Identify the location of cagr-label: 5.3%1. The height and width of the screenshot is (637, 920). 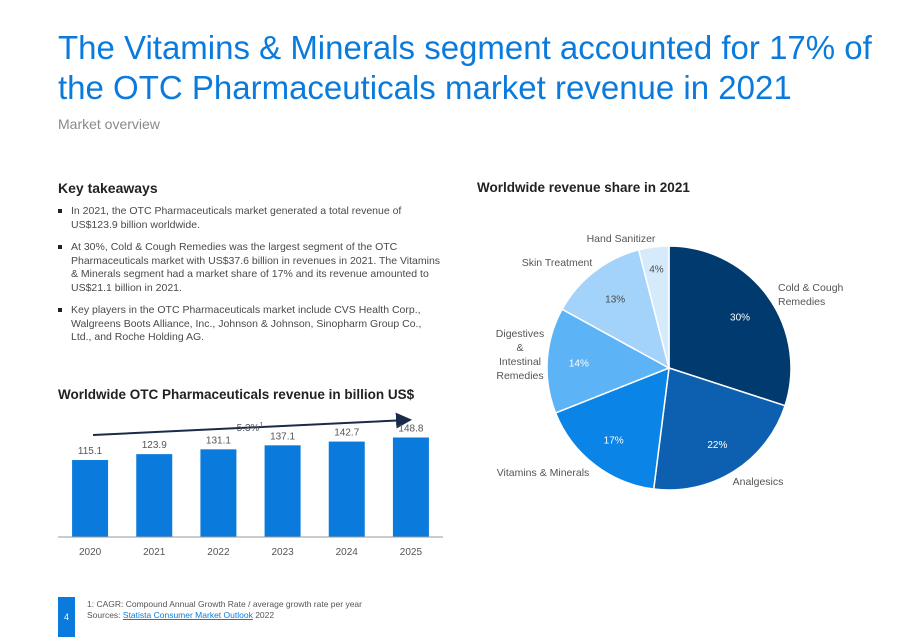
(250, 428).